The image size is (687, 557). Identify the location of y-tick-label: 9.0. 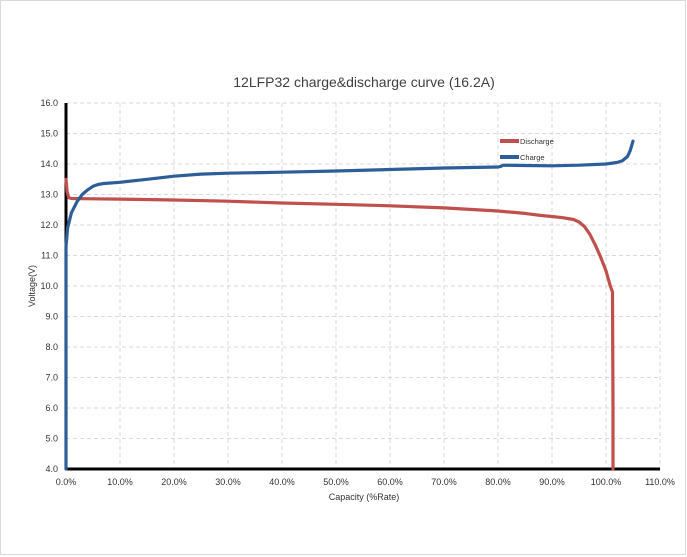
(51, 317).